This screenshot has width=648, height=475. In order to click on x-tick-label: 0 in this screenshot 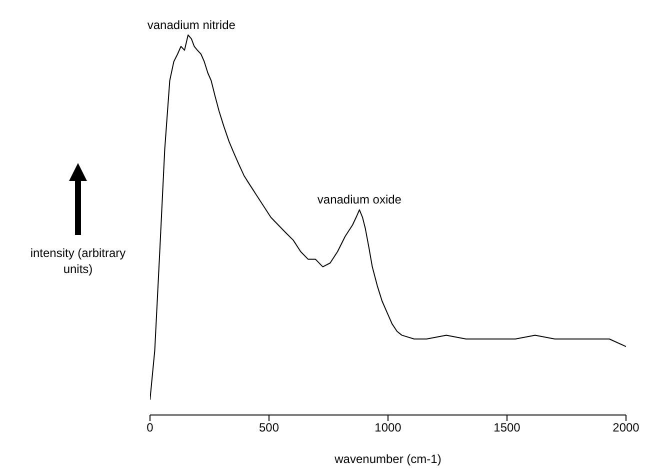, I will do `click(150, 427)`.